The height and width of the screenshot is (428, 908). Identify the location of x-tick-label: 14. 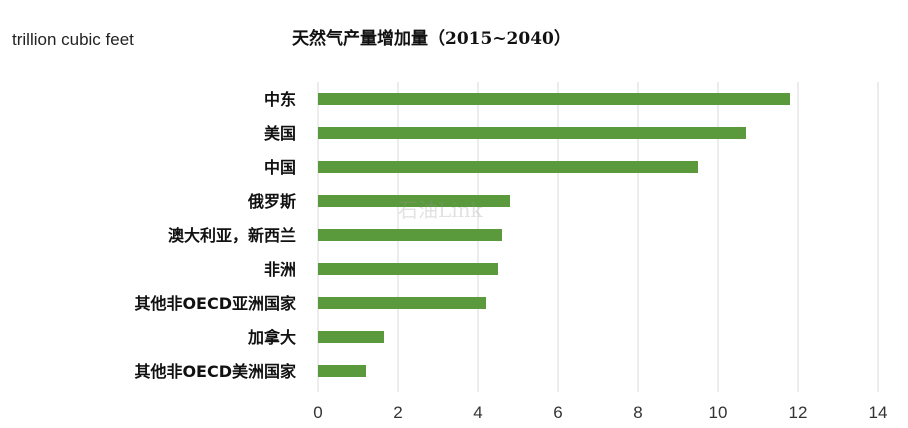
(878, 412).